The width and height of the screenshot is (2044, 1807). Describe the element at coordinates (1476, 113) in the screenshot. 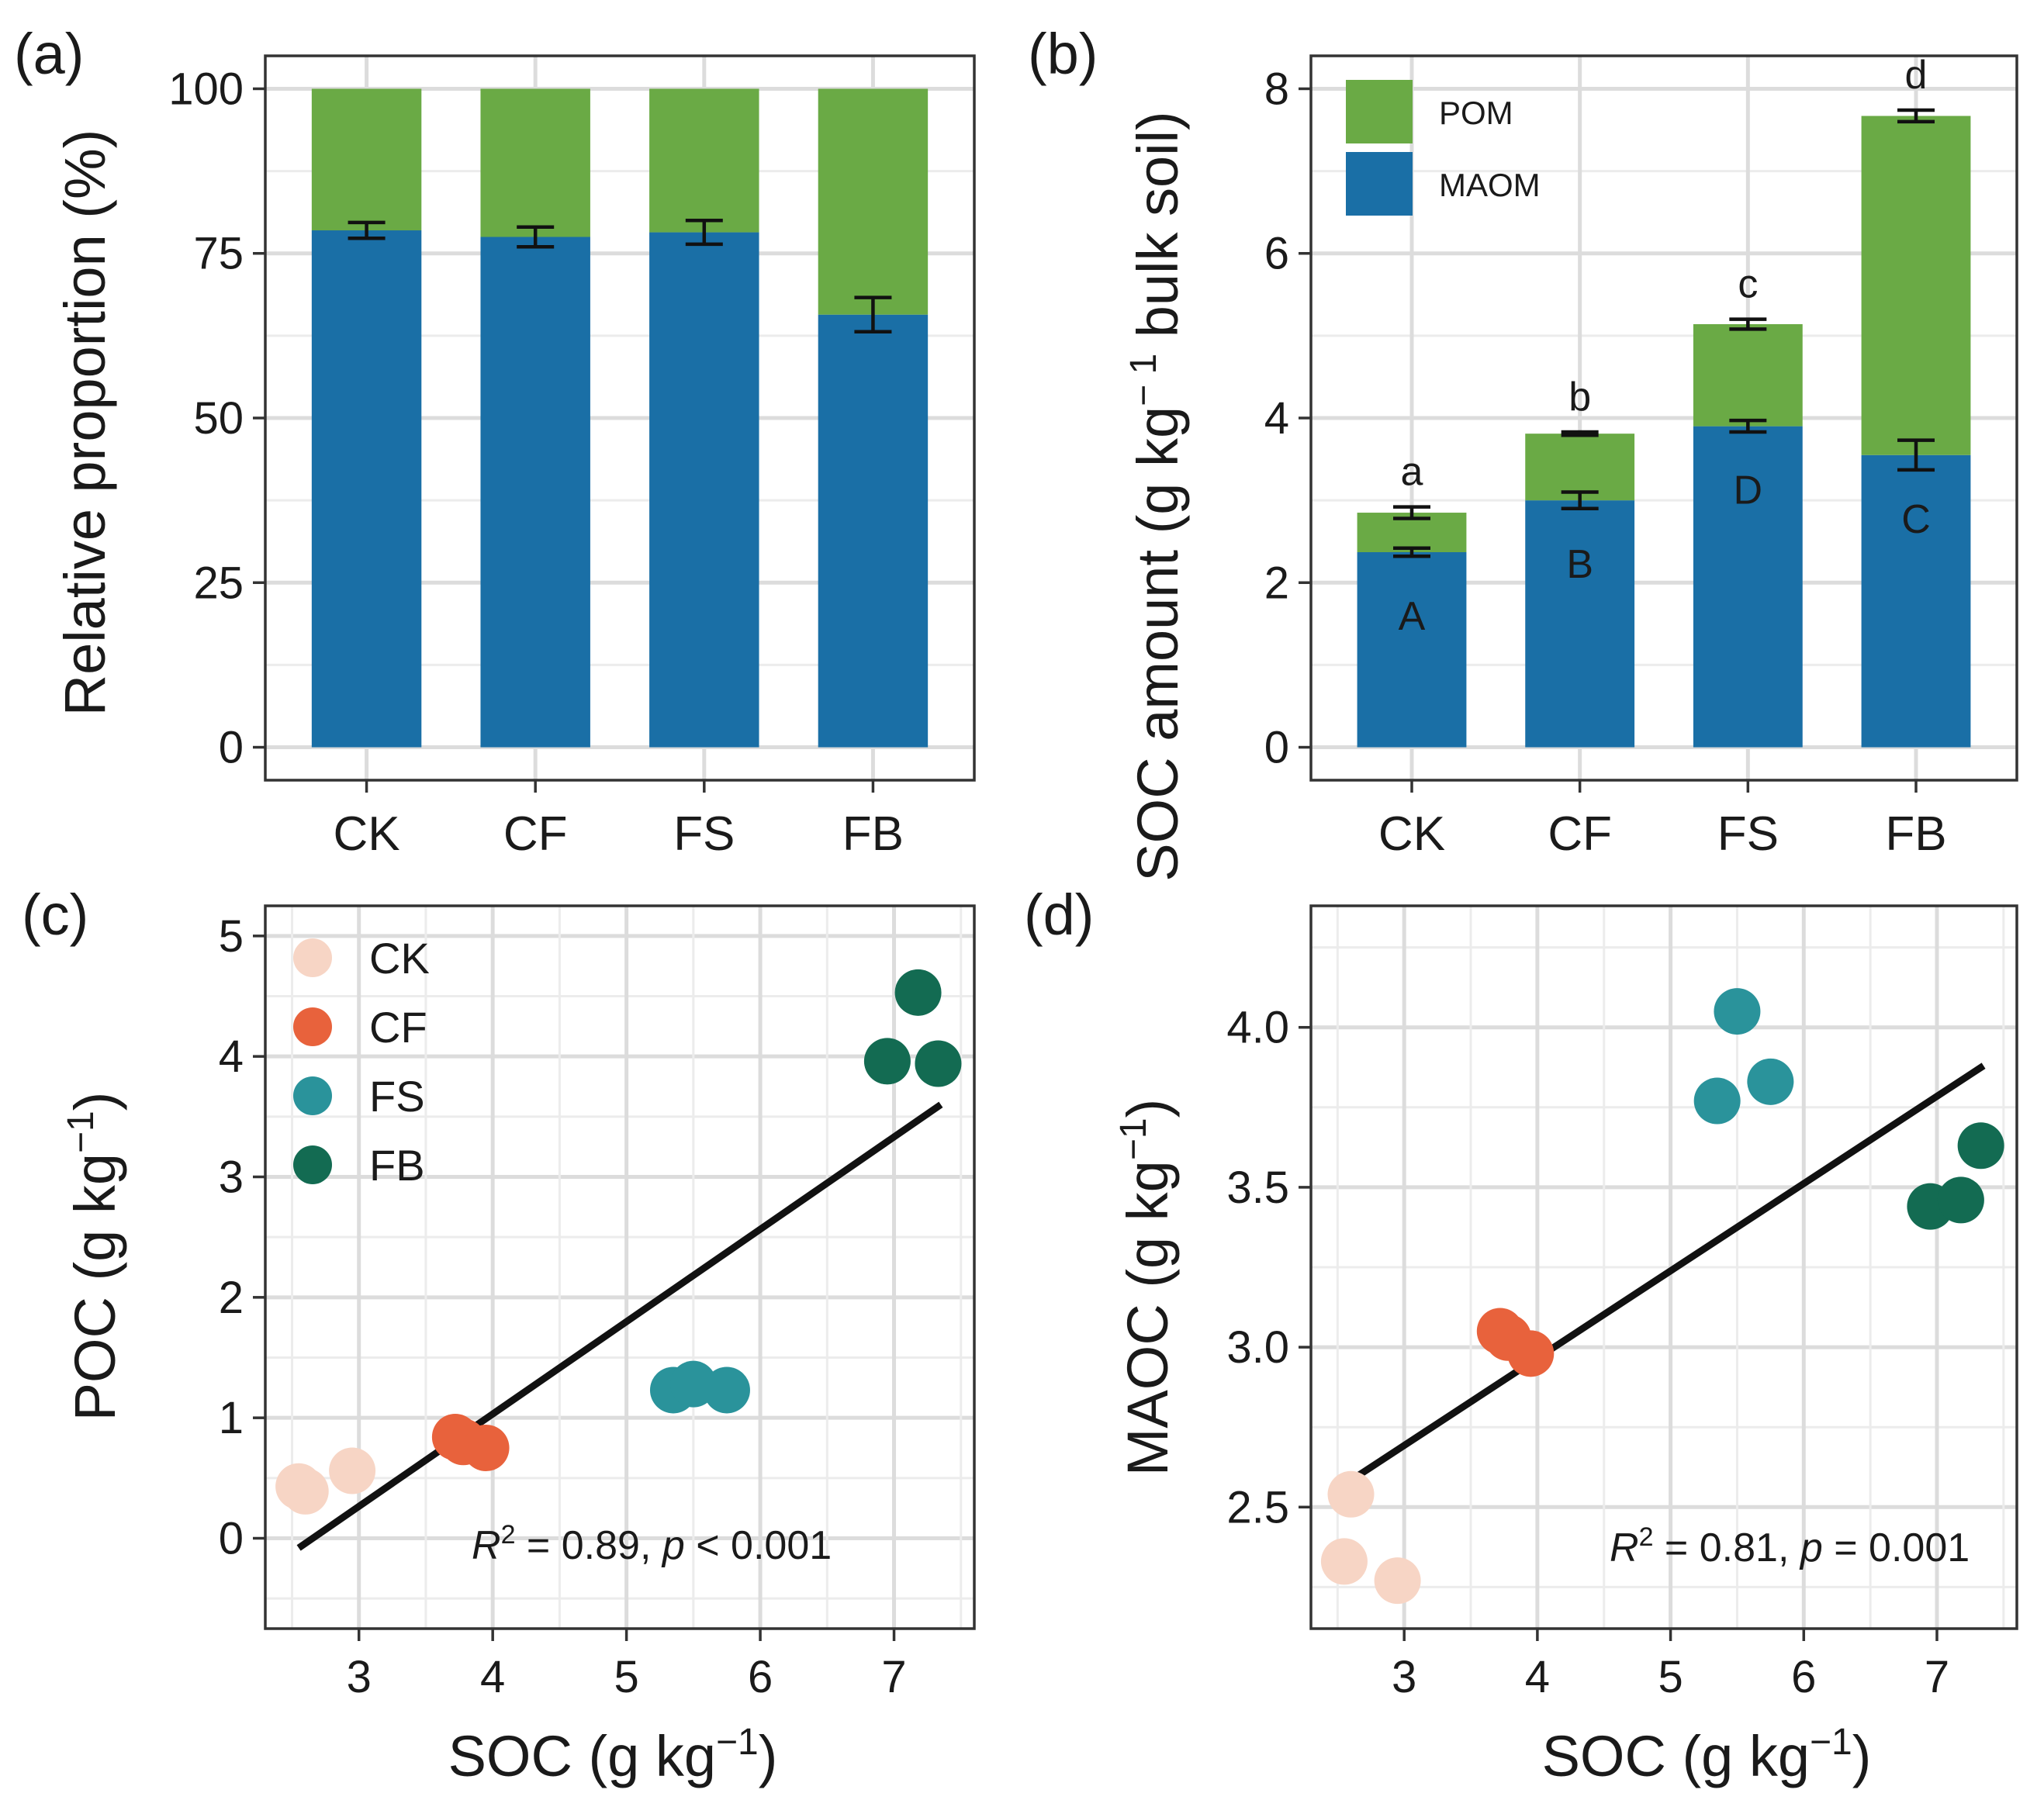

I see `legend-pom-label: POM` at that location.